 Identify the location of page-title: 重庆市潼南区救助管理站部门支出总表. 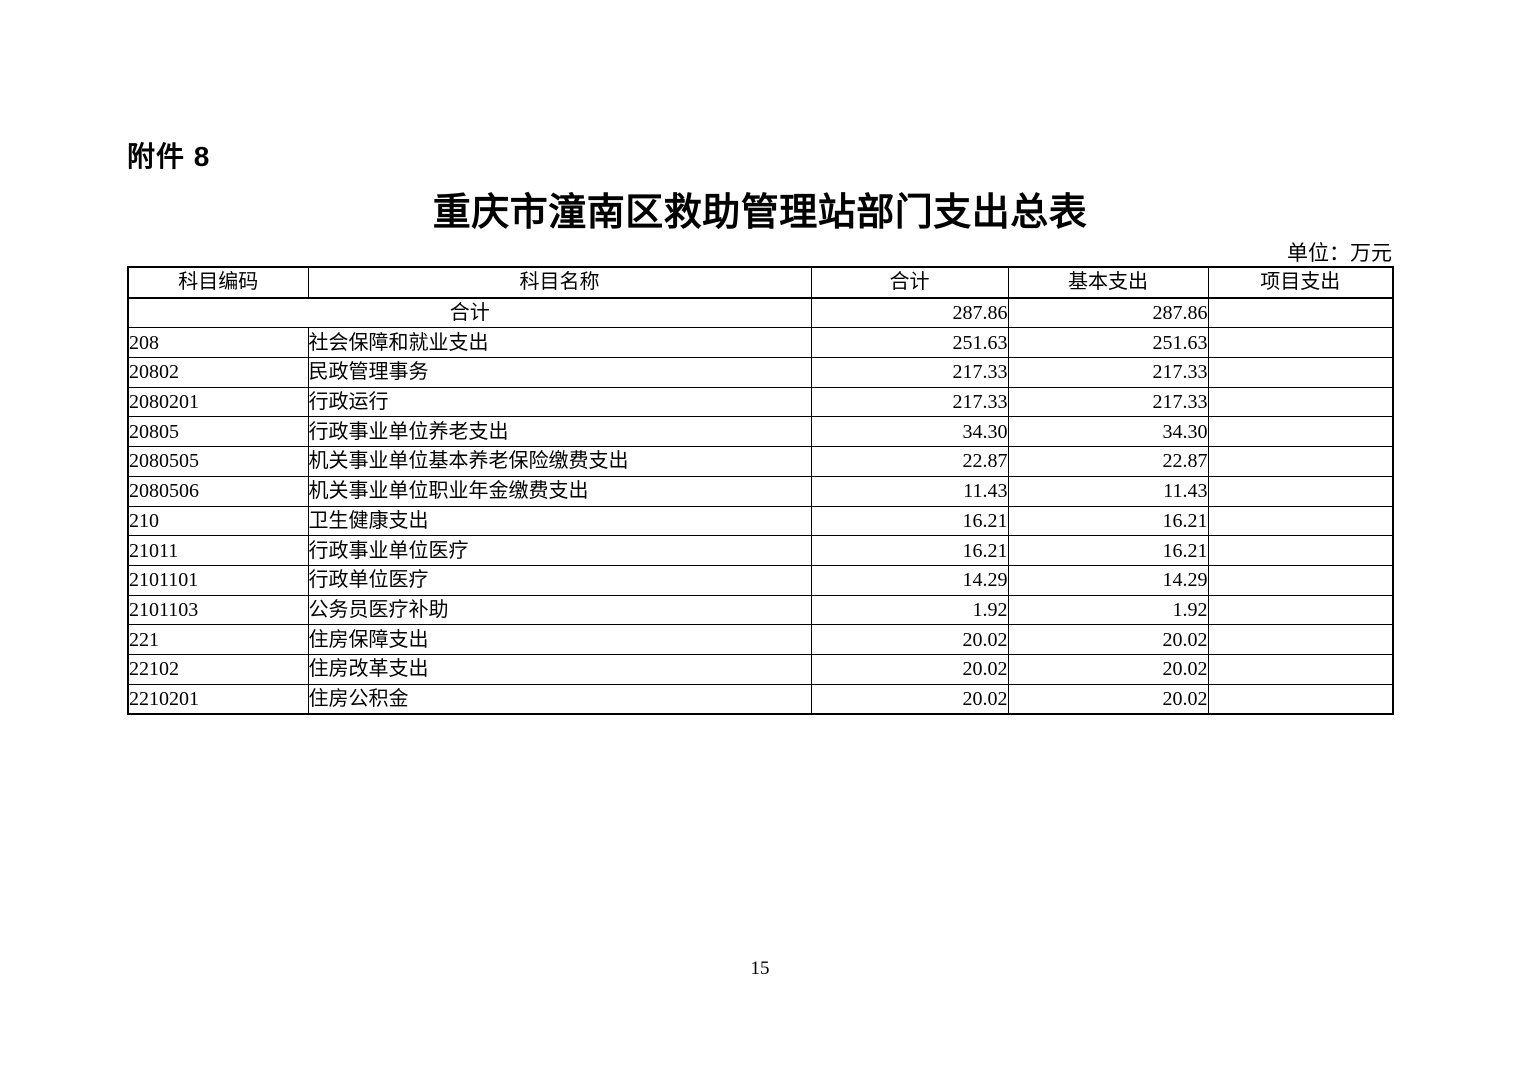
(760, 213).